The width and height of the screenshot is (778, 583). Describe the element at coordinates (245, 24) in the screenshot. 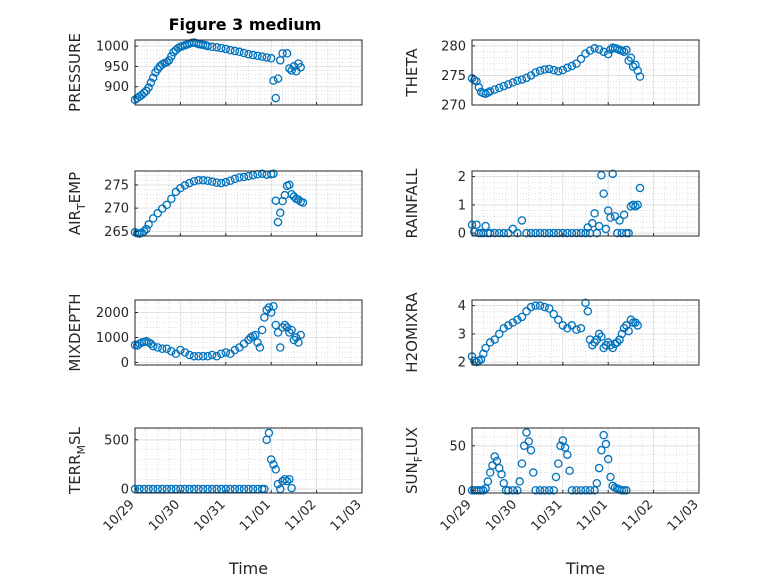

I see `figure-title: Figure 3 medium` at that location.